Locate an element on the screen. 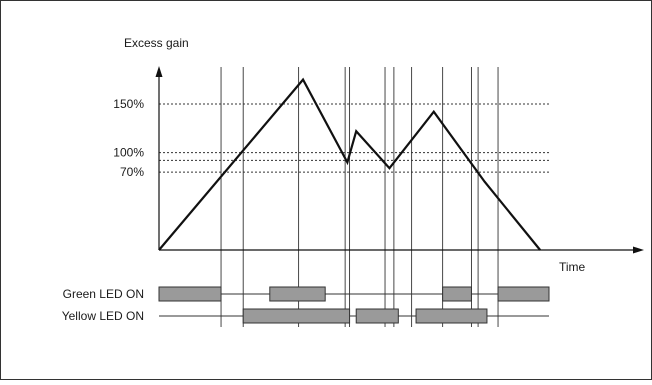  threshold-label-3: 70% is located at coordinates (132, 172).